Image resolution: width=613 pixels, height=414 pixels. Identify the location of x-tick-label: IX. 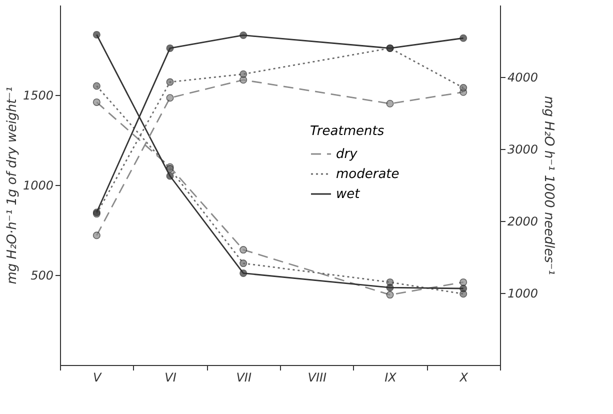
(391, 377).